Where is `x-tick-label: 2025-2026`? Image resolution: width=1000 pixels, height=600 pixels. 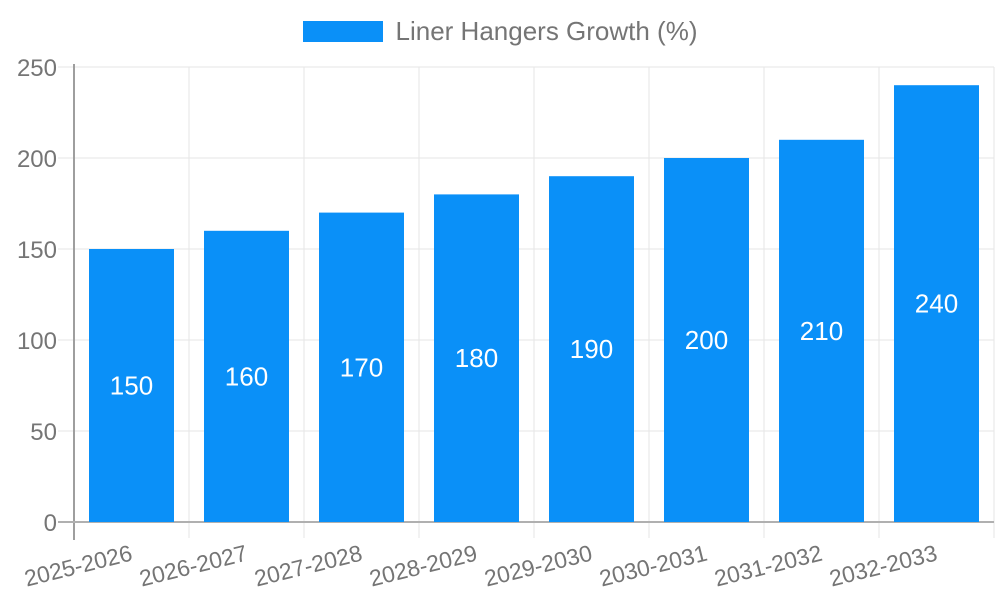 x-tick-label: 2025-2026 is located at coordinates (78, 566).